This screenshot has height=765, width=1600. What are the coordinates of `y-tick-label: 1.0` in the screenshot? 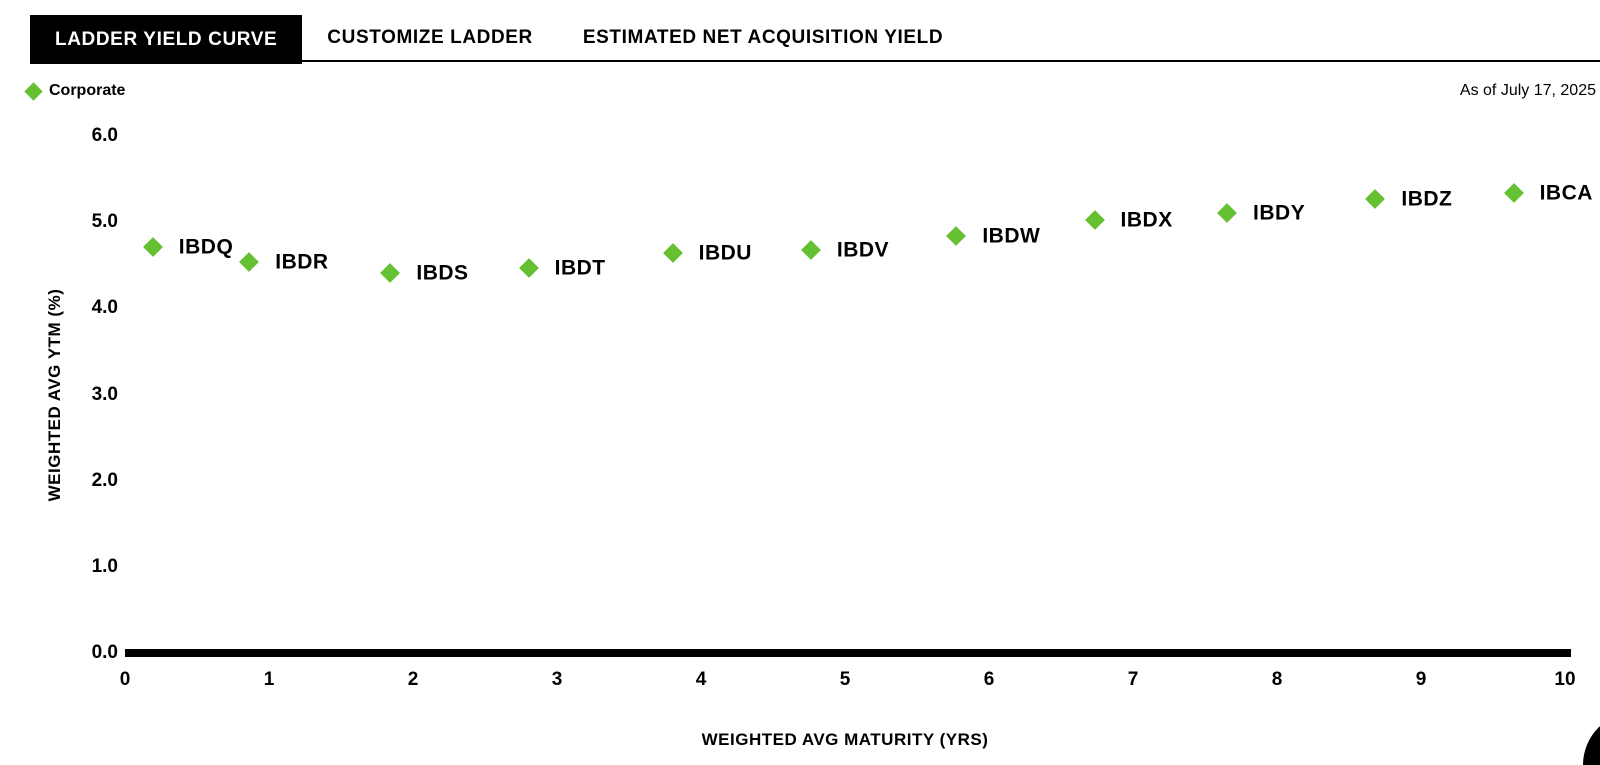 It's located at (104, 566).